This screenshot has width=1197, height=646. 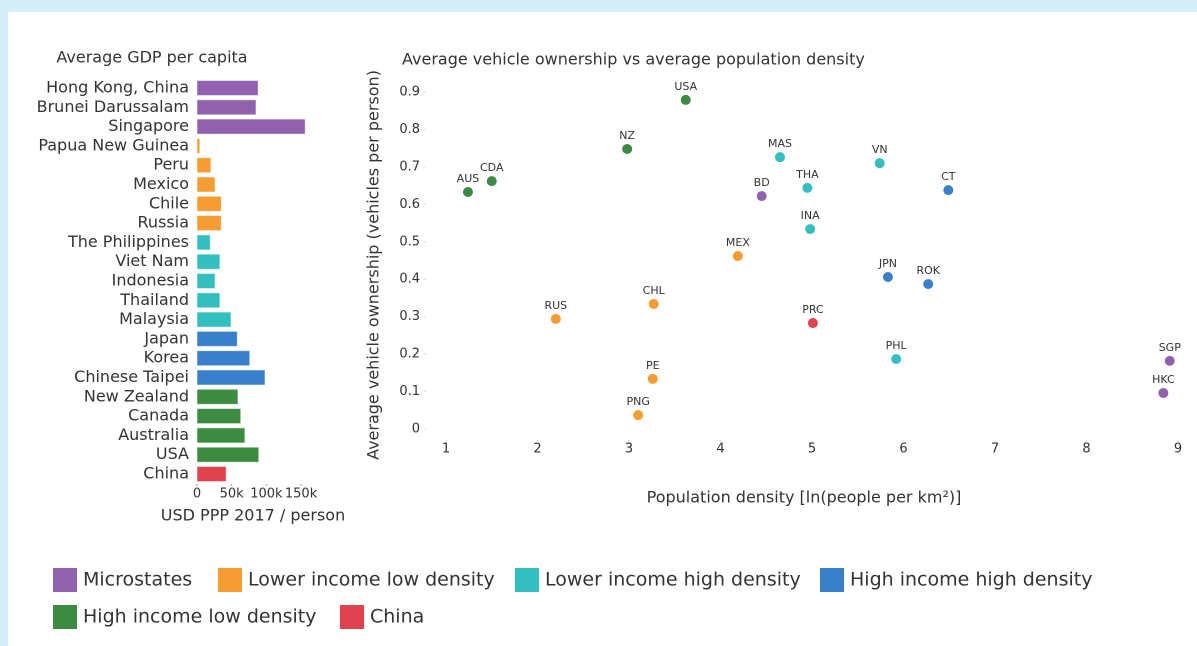 I want to click on category-label: Chile, so click(x=169, y=202).